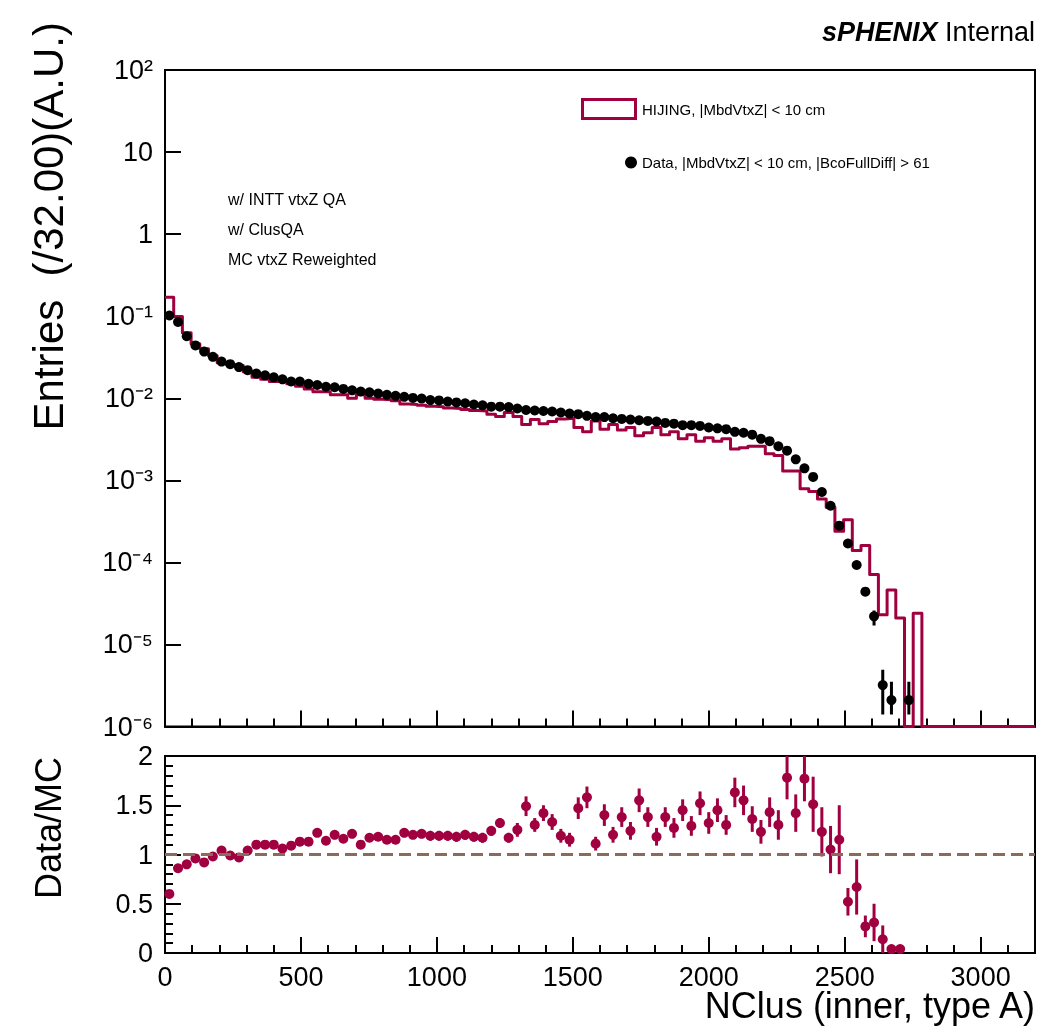 This screenshot has width=1042, height=1030. I want to click on legend-label: Data, |MbdVtxZ| < 10 cm, |BcoFullDiff| > 61, so click(786, 162).